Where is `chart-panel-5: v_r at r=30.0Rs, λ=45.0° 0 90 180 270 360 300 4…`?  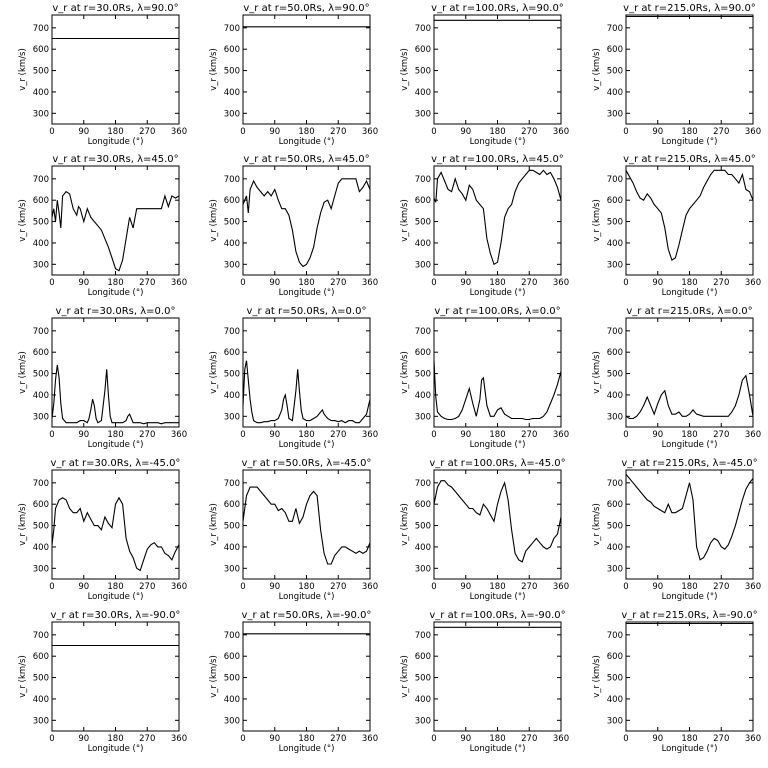
chart-panel-5: v_r at r=30.0Rs, λ=45.0° 0 90 180 270 360 300 4… is located at coordinates (102, 226).